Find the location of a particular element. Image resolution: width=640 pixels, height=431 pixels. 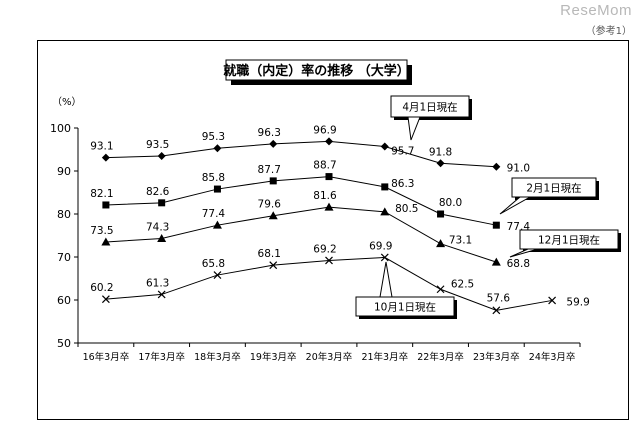

data-label: 85.8 is located at coordinates (213, 178).